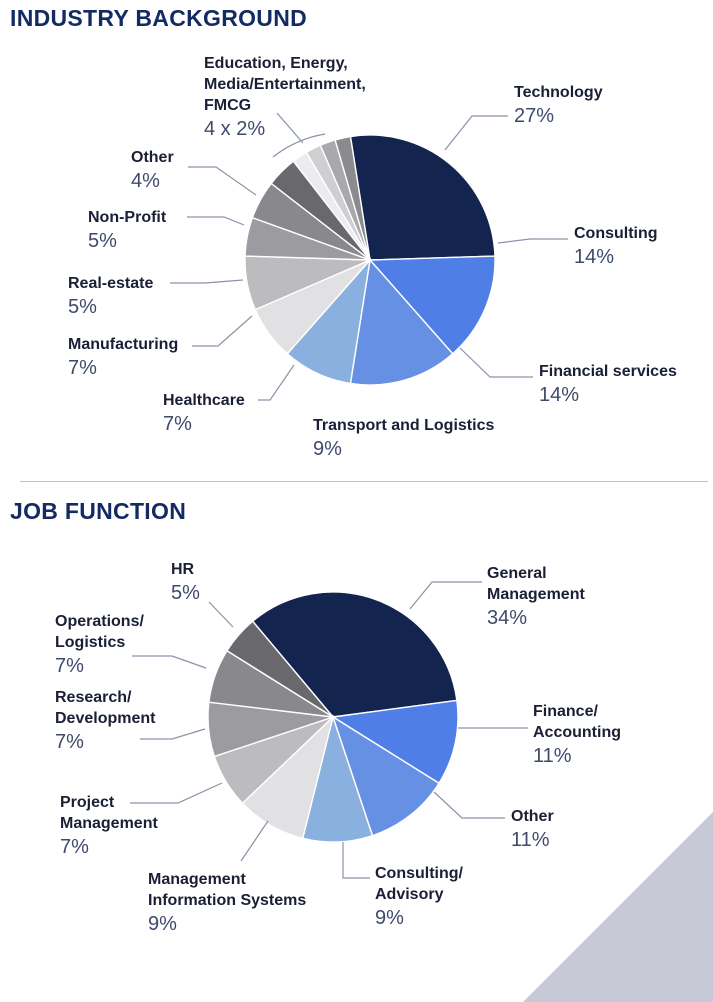  I want to click on label-research-development: Research/Development 7%, so click(105, 721).